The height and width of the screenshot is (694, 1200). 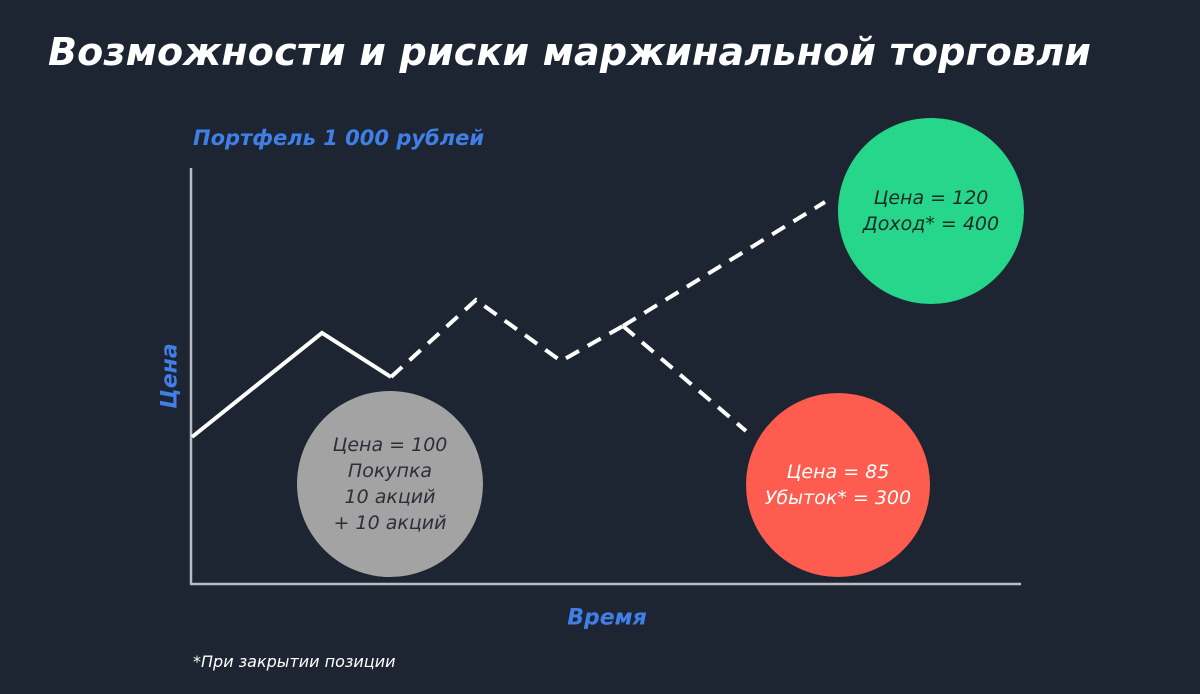 What do you see at coordinates (291, 384) in the screenshot?
I see `price-history-line` at bounding box center [291, 384].